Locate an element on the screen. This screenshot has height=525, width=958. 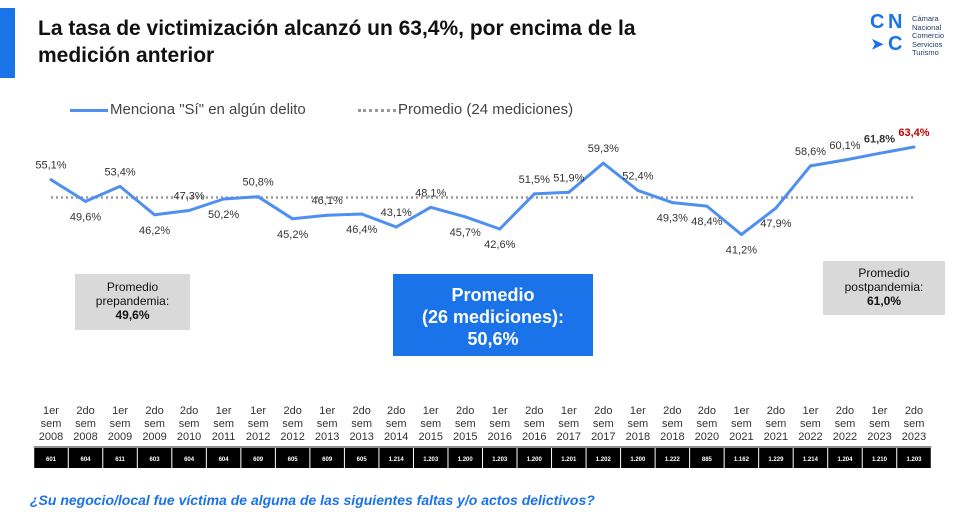
x-tick-label: 2015 is located at coordinates (430, 437).